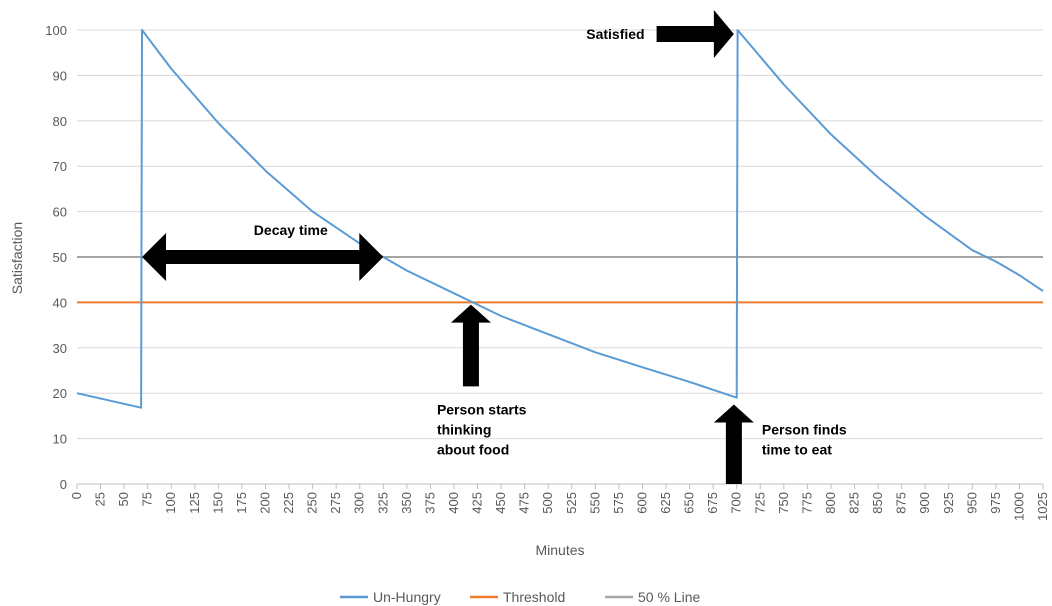  What do you see at coordinates (60, 393) in the screenshot?
I see `y-tick-label: 20` at bounding box center [60, 393].